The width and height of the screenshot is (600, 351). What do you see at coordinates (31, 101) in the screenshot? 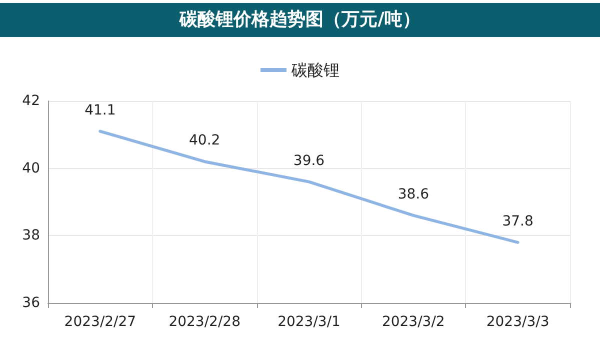
I see `y-tick-label: 42` at bounding box center [31, 101].